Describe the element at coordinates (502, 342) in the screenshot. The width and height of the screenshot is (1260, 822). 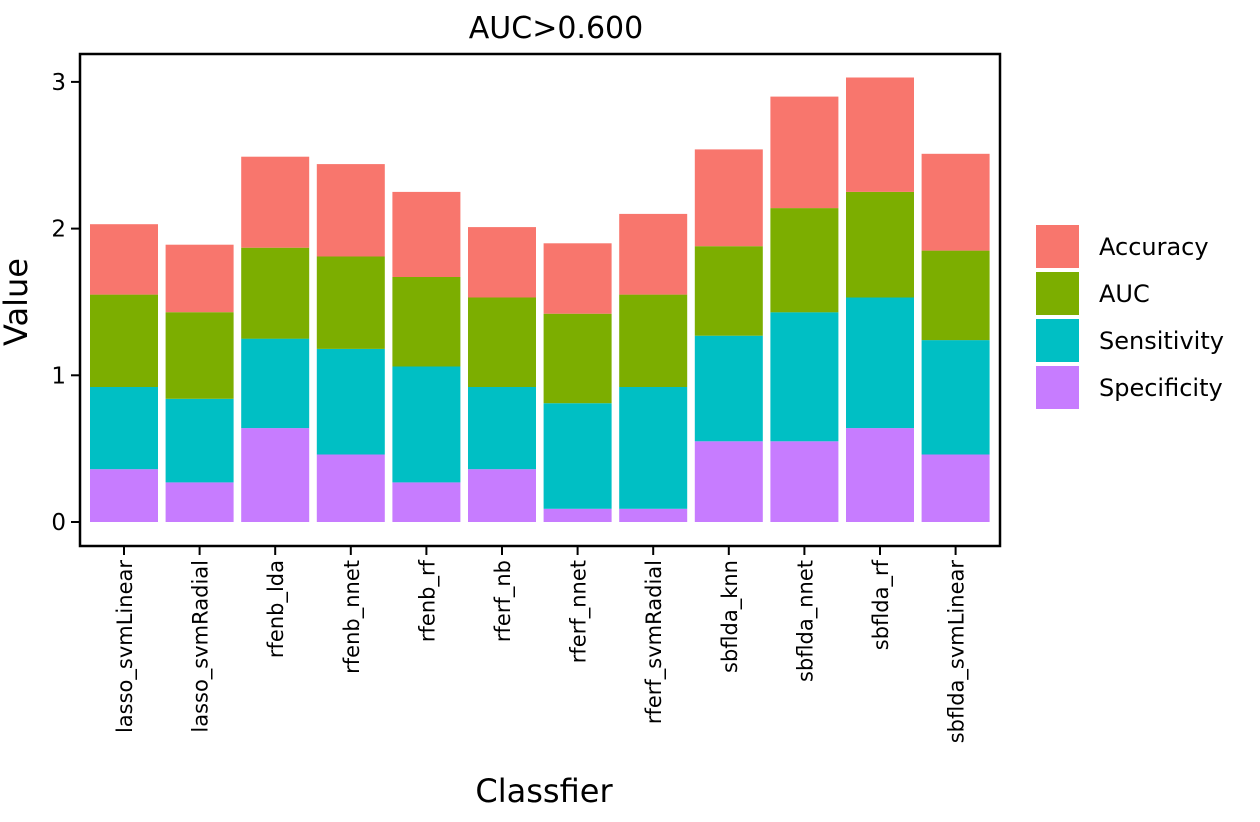
I see `bar-auc-rferf_nb` at that location.